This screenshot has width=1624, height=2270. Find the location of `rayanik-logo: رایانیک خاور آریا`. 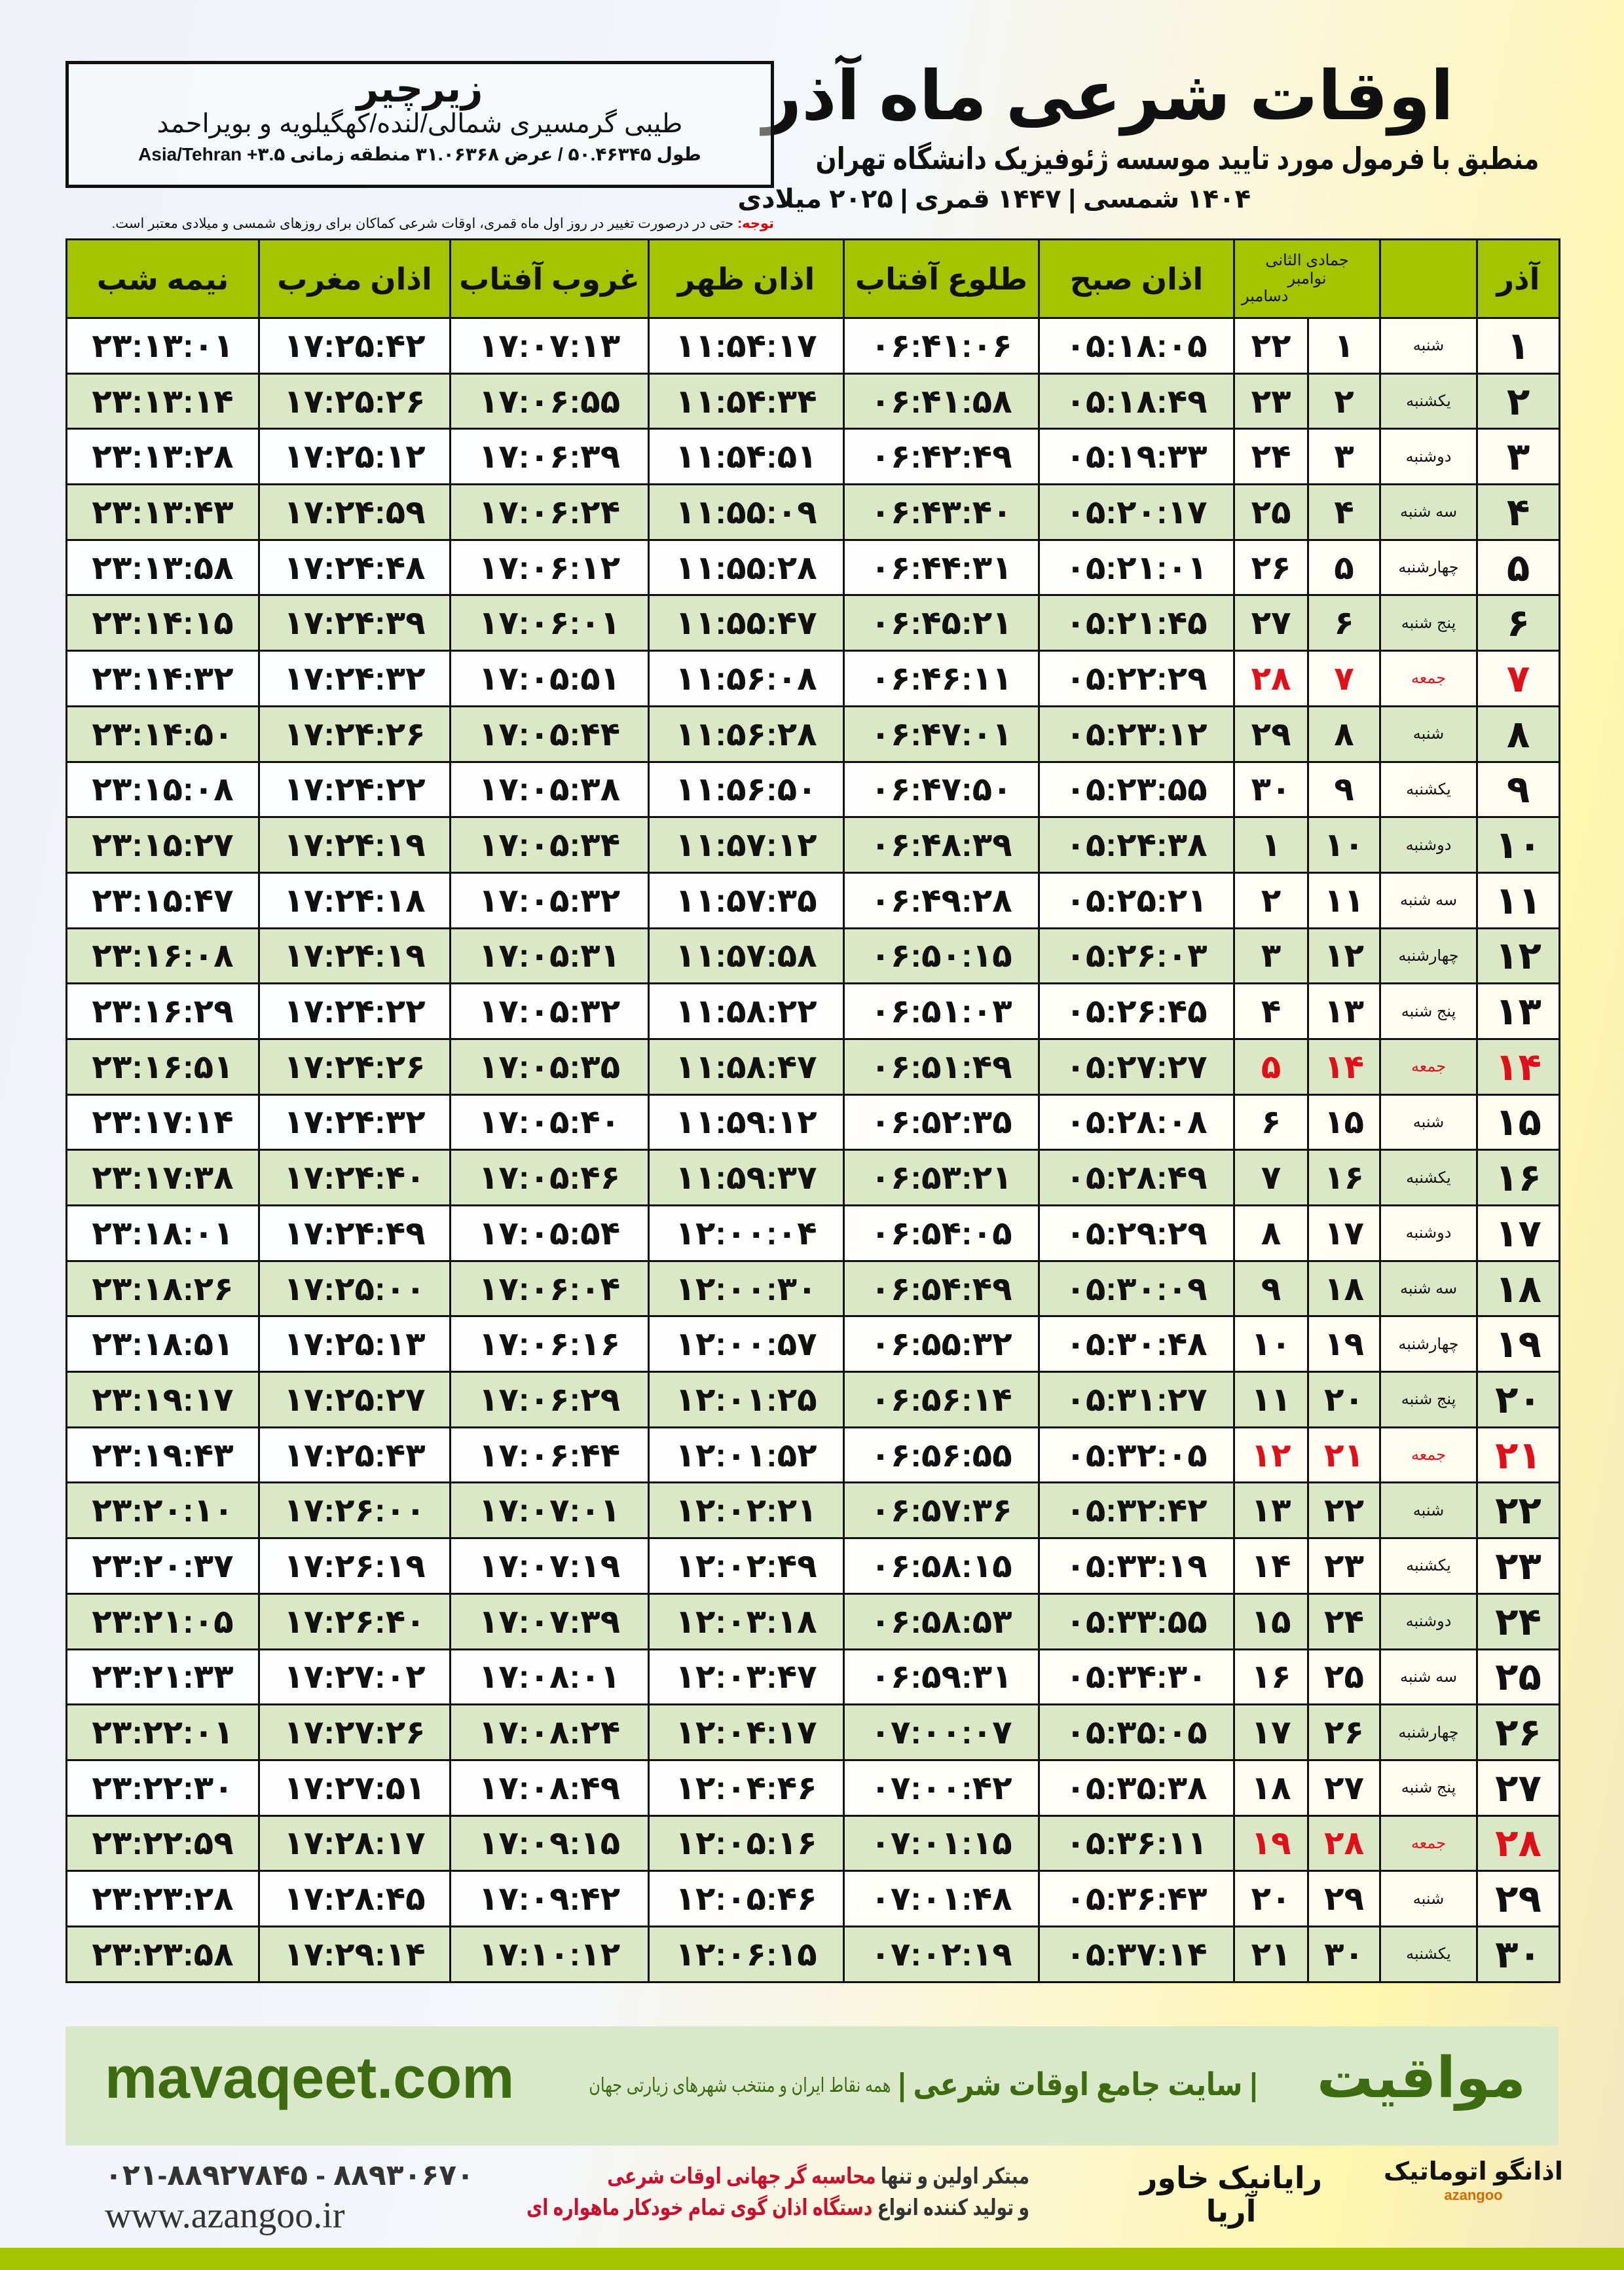

rayanik-logo: رایانیک خاور آریا is located at coordinates (1231, 2194).